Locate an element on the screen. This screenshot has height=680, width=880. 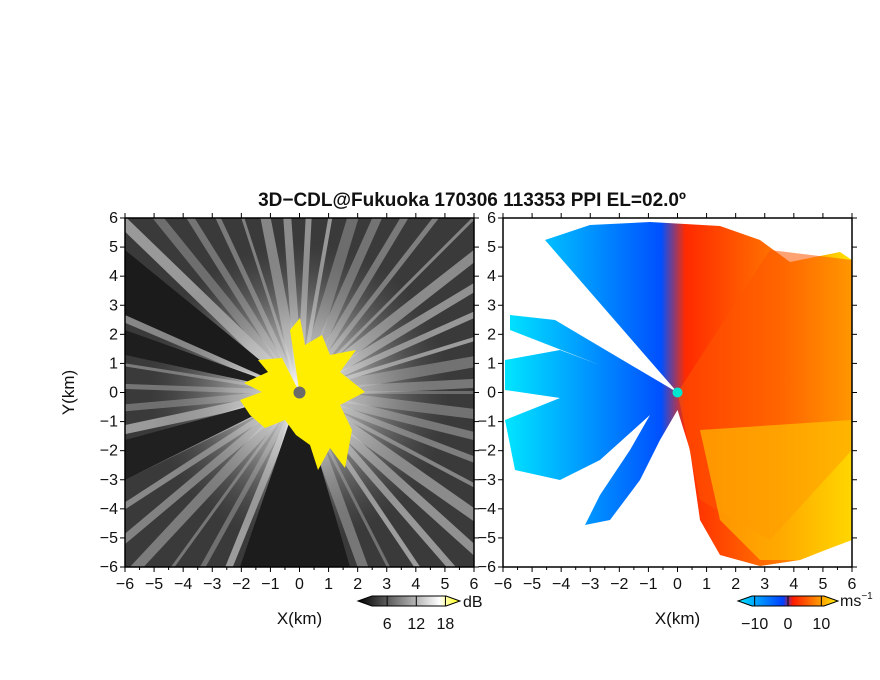
reflectivity-colorbar-ticks: 6 12 18 is located at coordinates (419, 614).